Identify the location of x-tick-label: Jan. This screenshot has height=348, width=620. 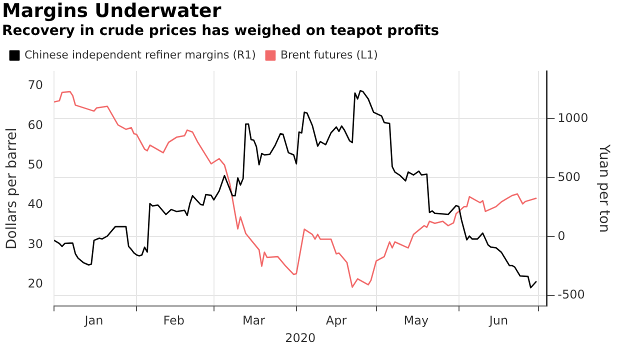
(94, 321).